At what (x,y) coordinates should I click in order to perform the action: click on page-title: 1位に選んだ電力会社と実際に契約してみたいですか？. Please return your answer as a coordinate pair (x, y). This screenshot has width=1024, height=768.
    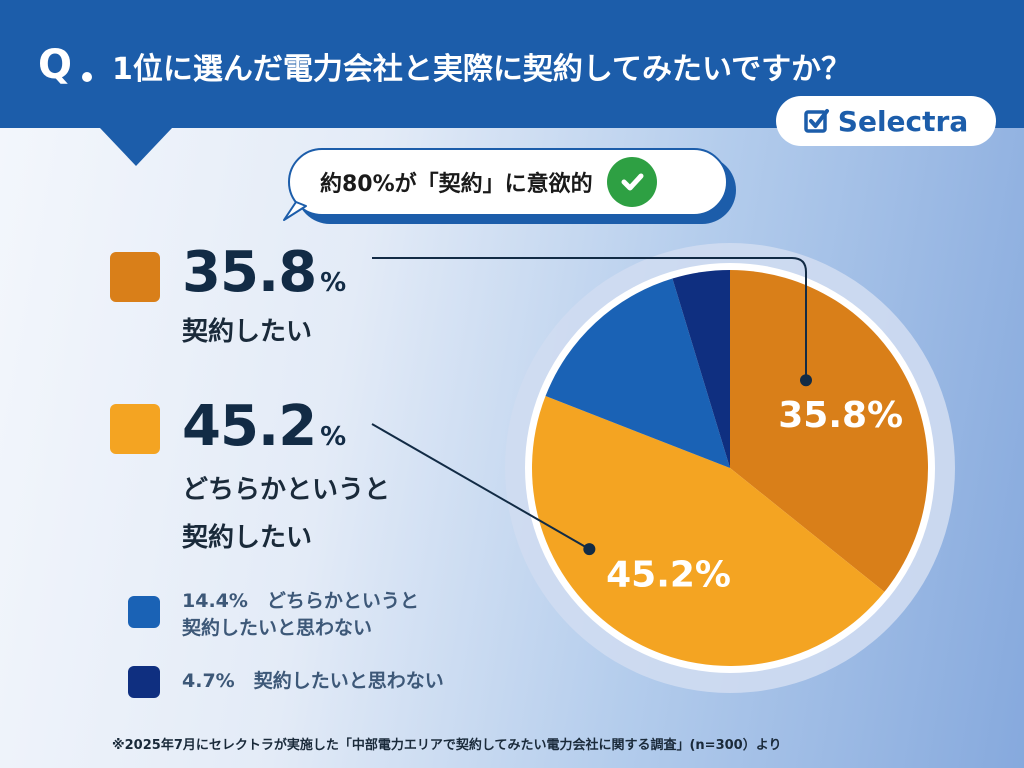
    Looking at the image, I should click on (482, 69).